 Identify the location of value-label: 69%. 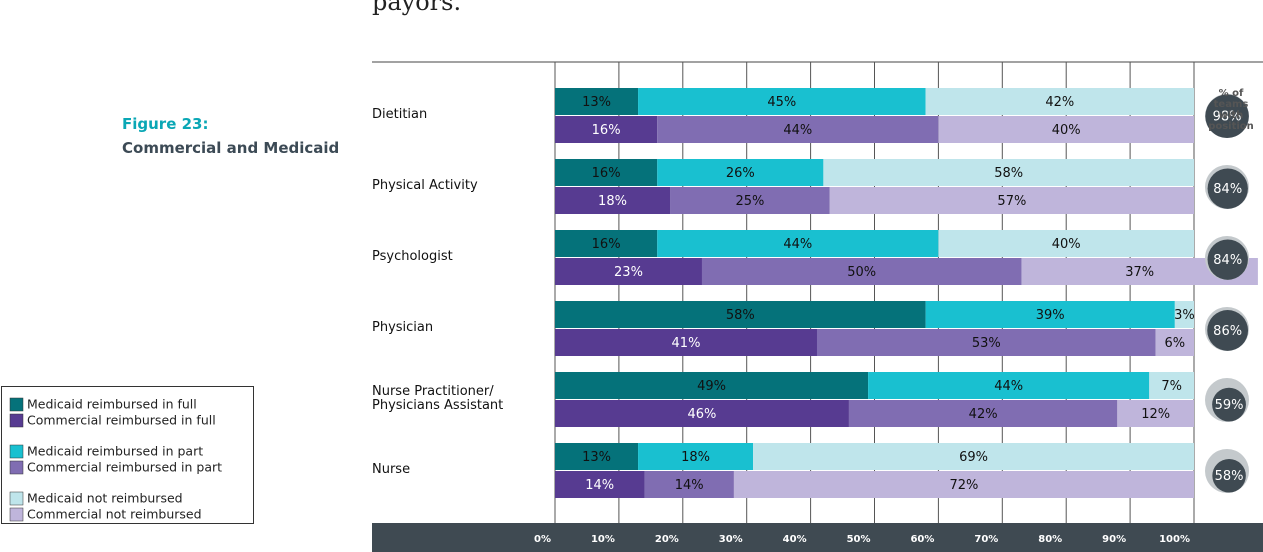
(973, 457).